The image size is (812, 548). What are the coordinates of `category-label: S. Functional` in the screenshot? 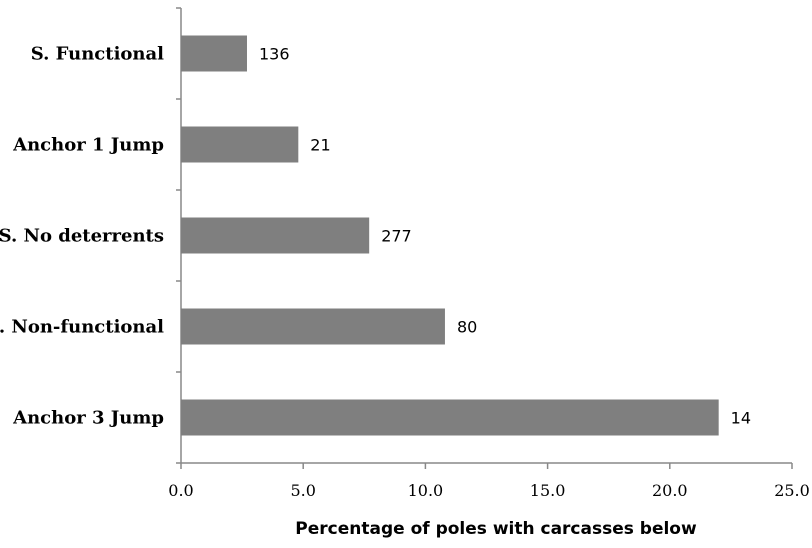 It's located at (97, 54).